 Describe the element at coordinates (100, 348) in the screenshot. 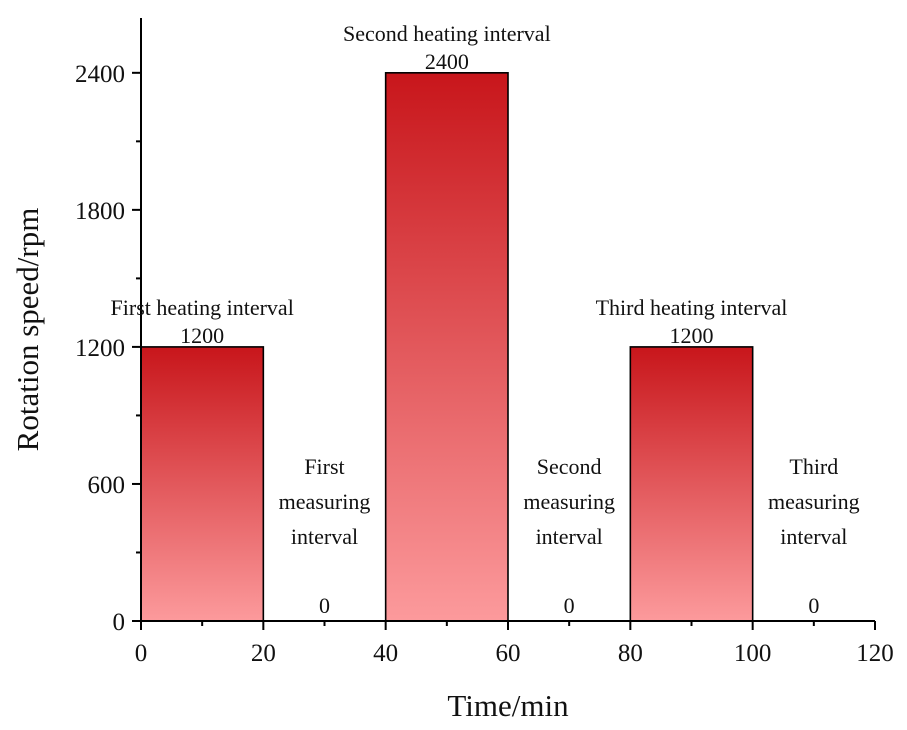

I see `y-tick-label-2: 1200` at that location.